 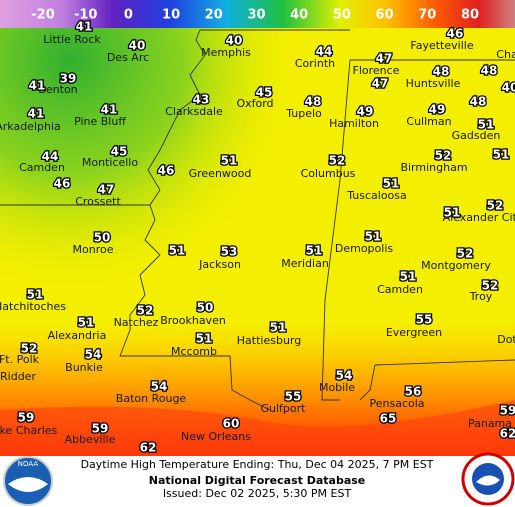 I want to click on city-label: Tuscaloosa, so click(x=376, y=195).